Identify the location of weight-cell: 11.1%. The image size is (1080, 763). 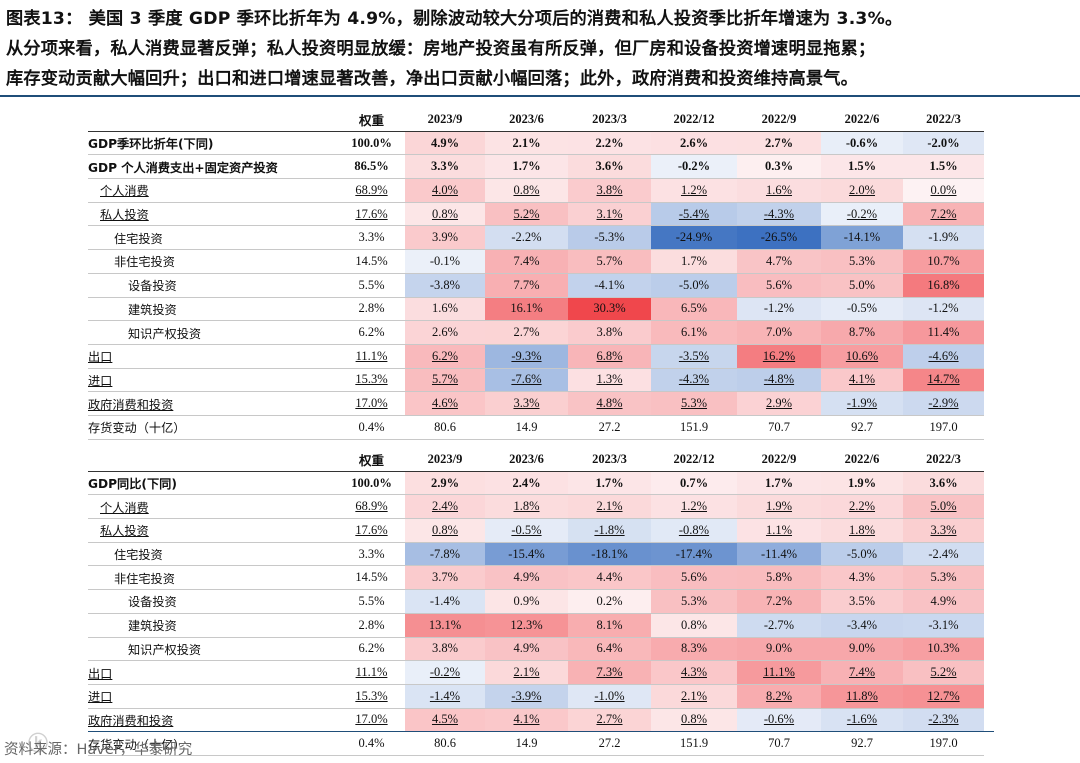
(371, 356).